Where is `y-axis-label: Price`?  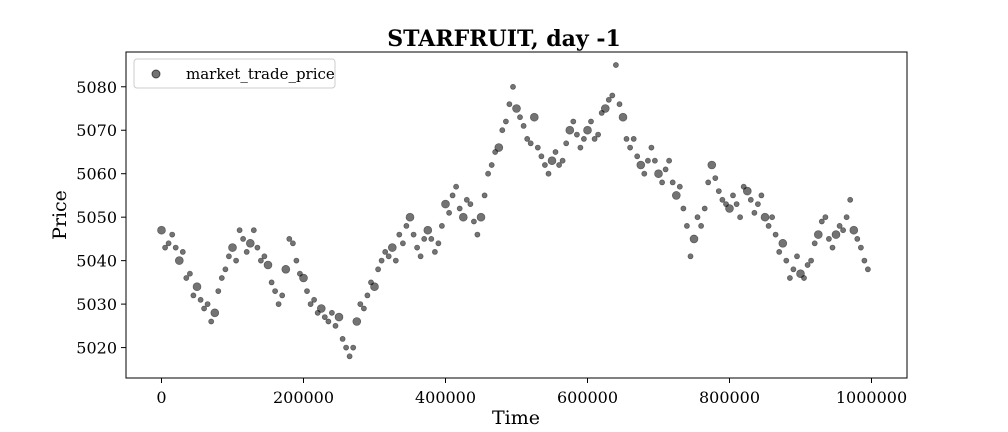
y-axis-label: Price is located at coordinates (60, 215).